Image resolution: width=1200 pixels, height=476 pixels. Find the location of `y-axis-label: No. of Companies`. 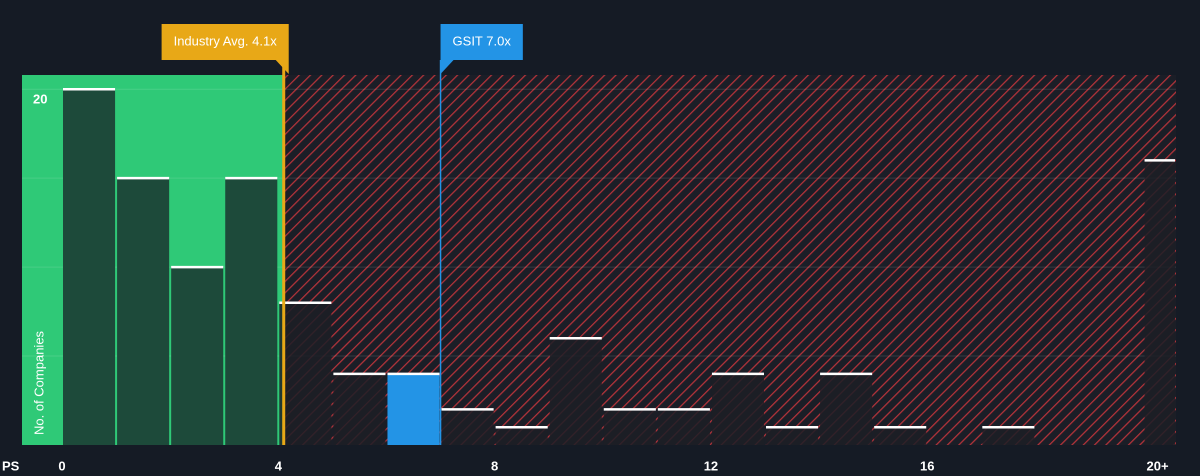

y-axis-label: No. of Companies is located at coordinates (38, 382).